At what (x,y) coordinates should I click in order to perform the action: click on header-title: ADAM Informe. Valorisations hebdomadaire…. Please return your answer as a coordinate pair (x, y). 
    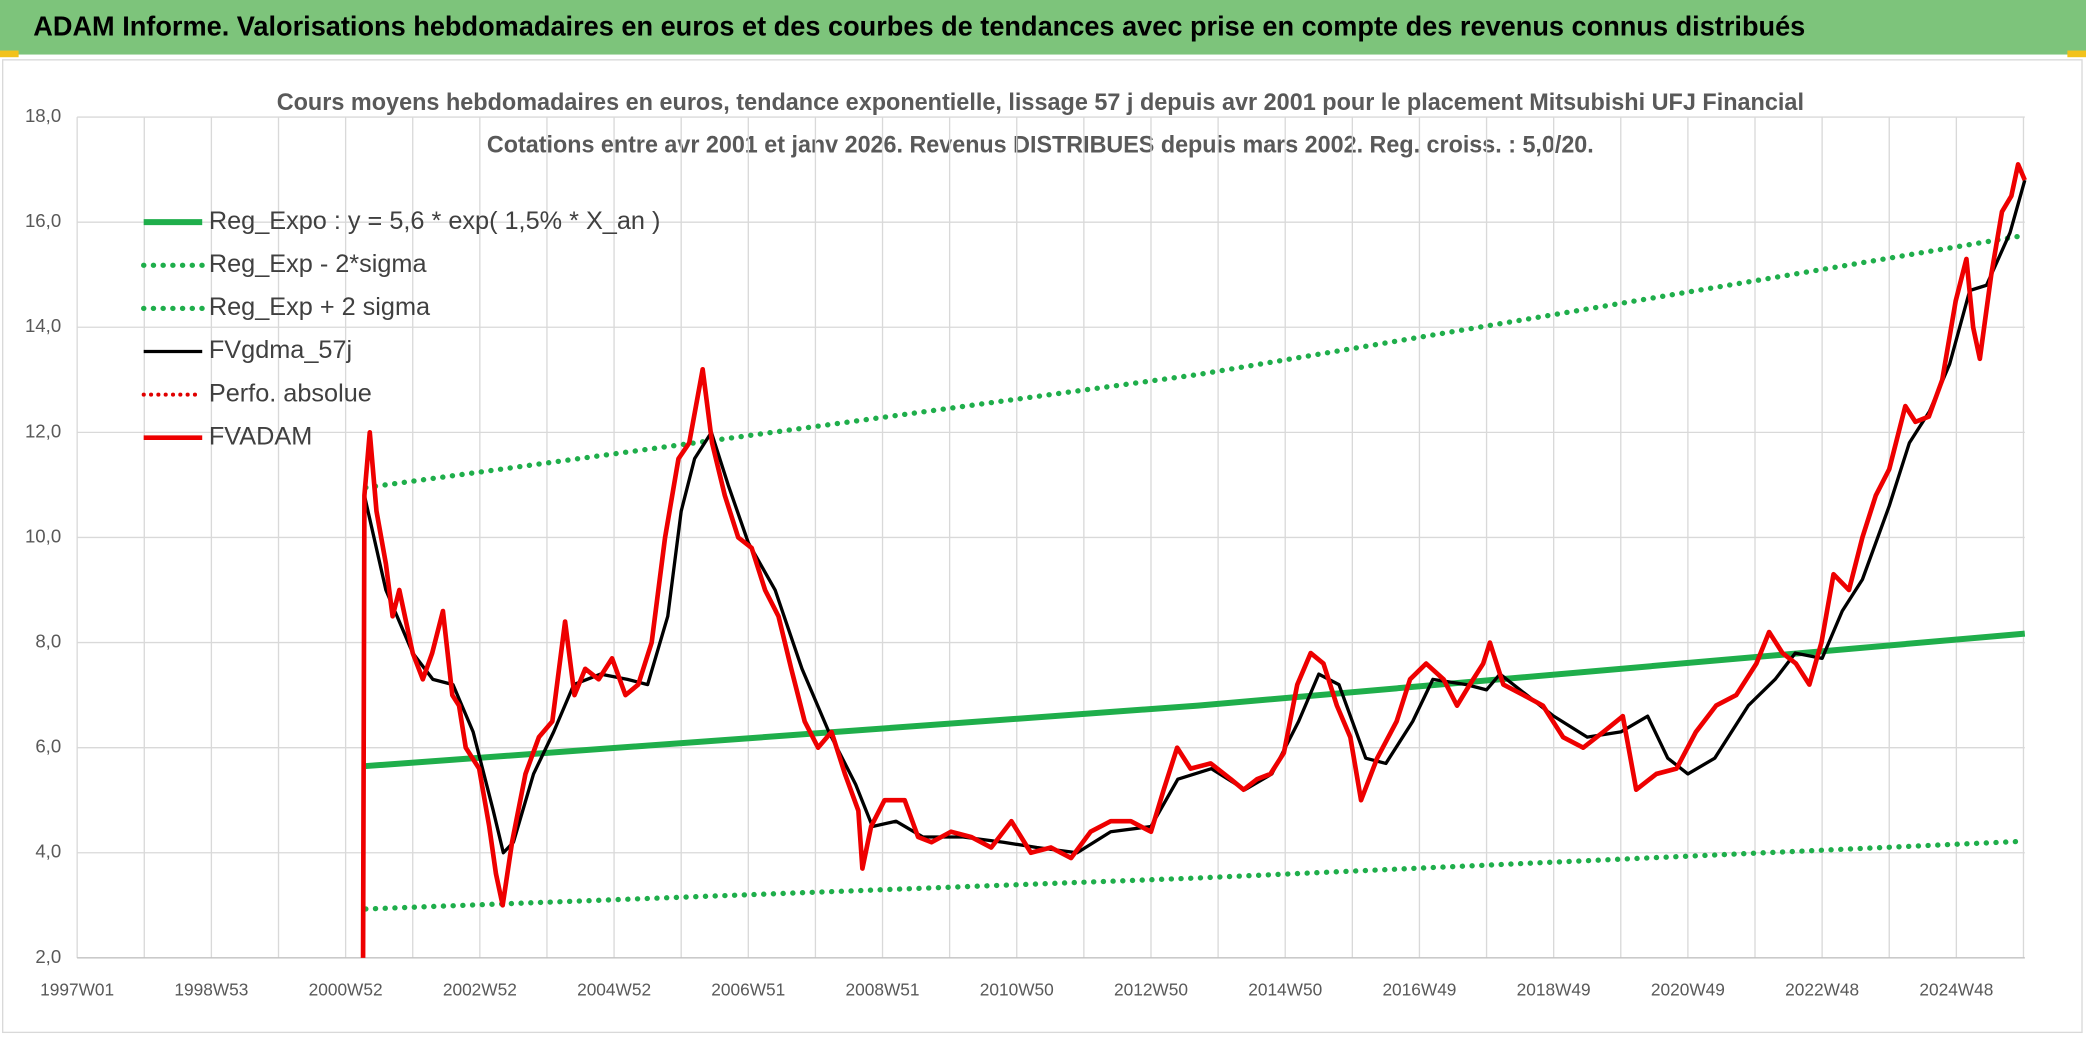
    Looking at the image, I should click on (919, 25).